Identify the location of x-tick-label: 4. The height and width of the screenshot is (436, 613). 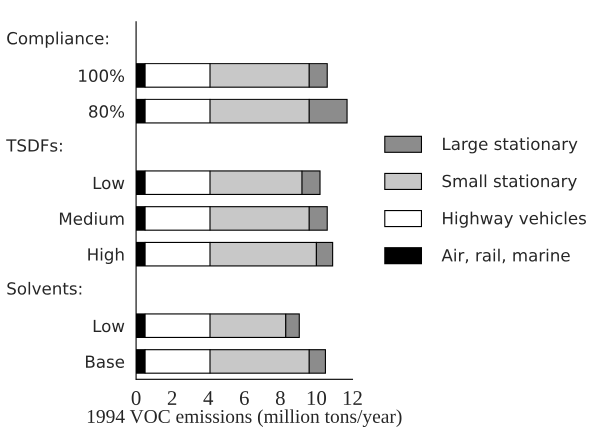
(208, 398).